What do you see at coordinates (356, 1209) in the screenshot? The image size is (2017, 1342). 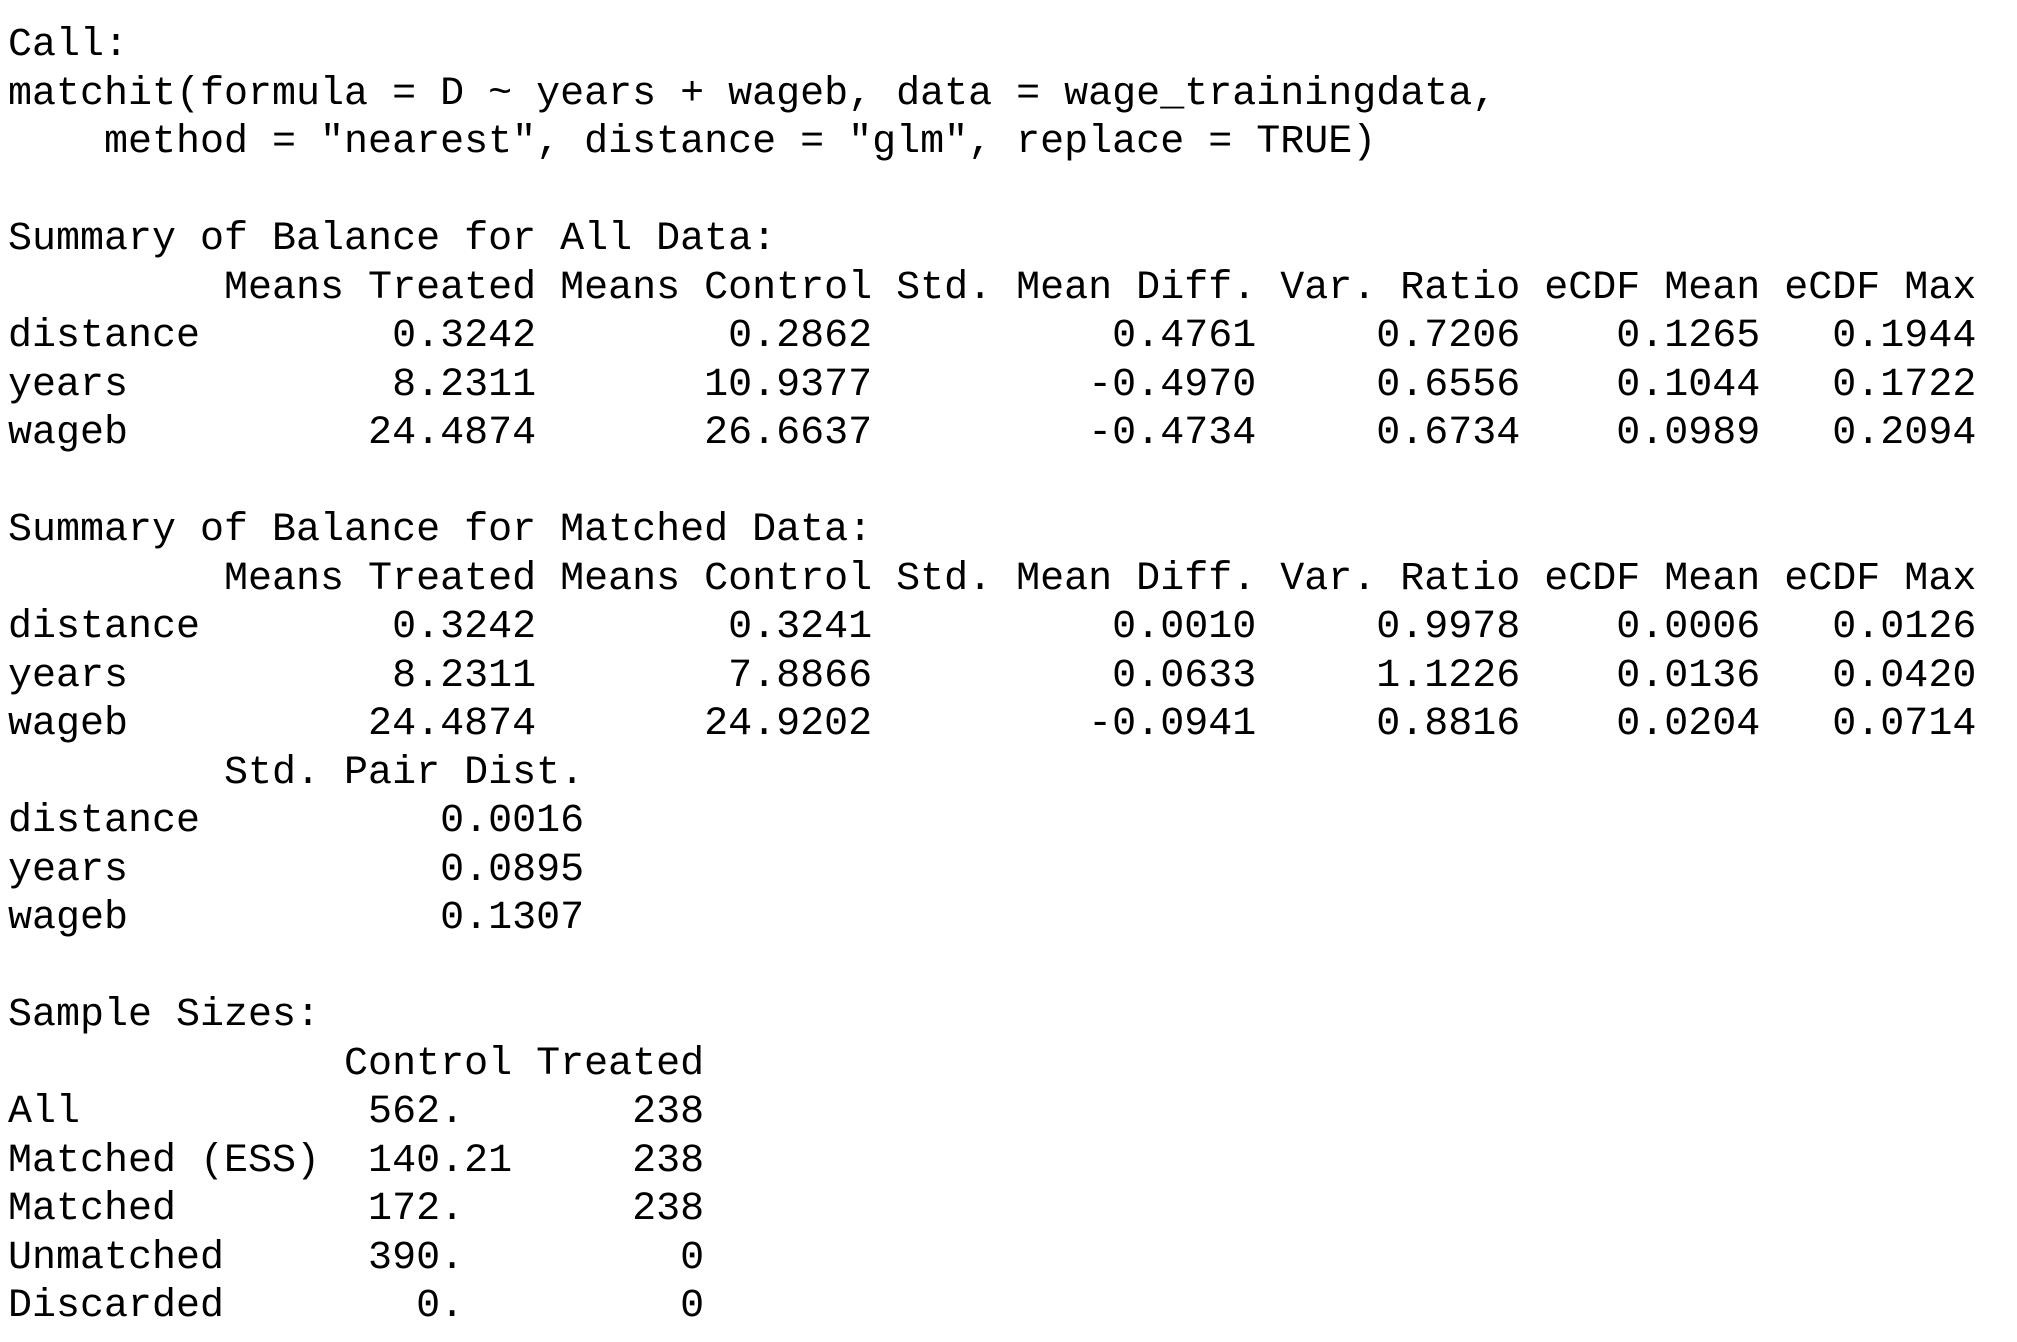 I see `sample-sizes-row-matched: Matched 172. 238` at bounding box center [356, 1209].